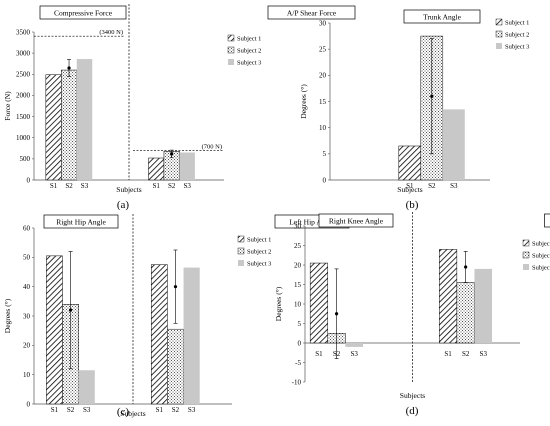 The width and height of the screenshot is (550, 426). I want to click on y-tick-label: 1000, so click(23, 138).